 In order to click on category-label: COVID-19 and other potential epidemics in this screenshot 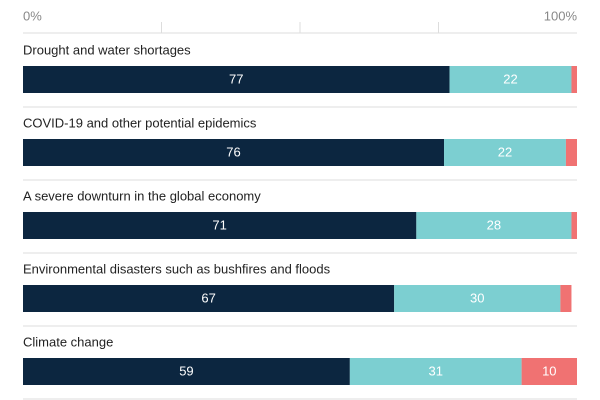, I will do `click(140, 122)`.